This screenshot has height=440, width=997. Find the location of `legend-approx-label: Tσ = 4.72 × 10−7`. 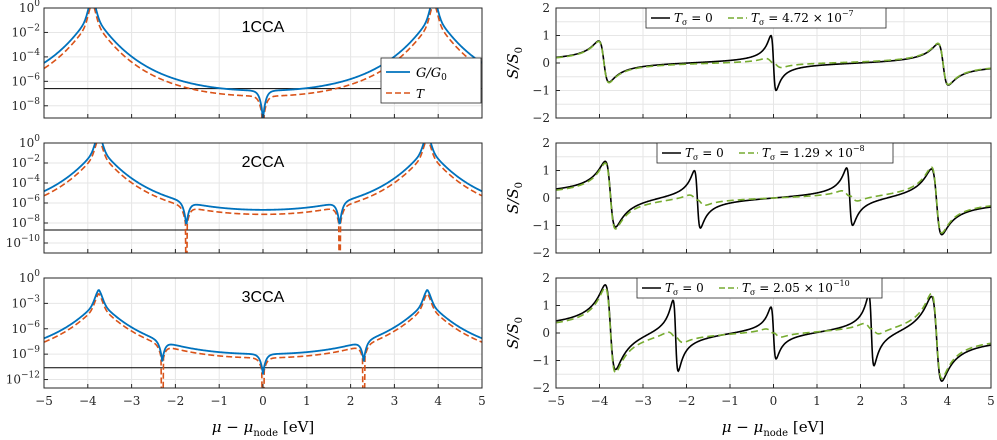

legend-approx-label: Tσ = 4.72 × 10−7 is located at coordinates (802, 18).